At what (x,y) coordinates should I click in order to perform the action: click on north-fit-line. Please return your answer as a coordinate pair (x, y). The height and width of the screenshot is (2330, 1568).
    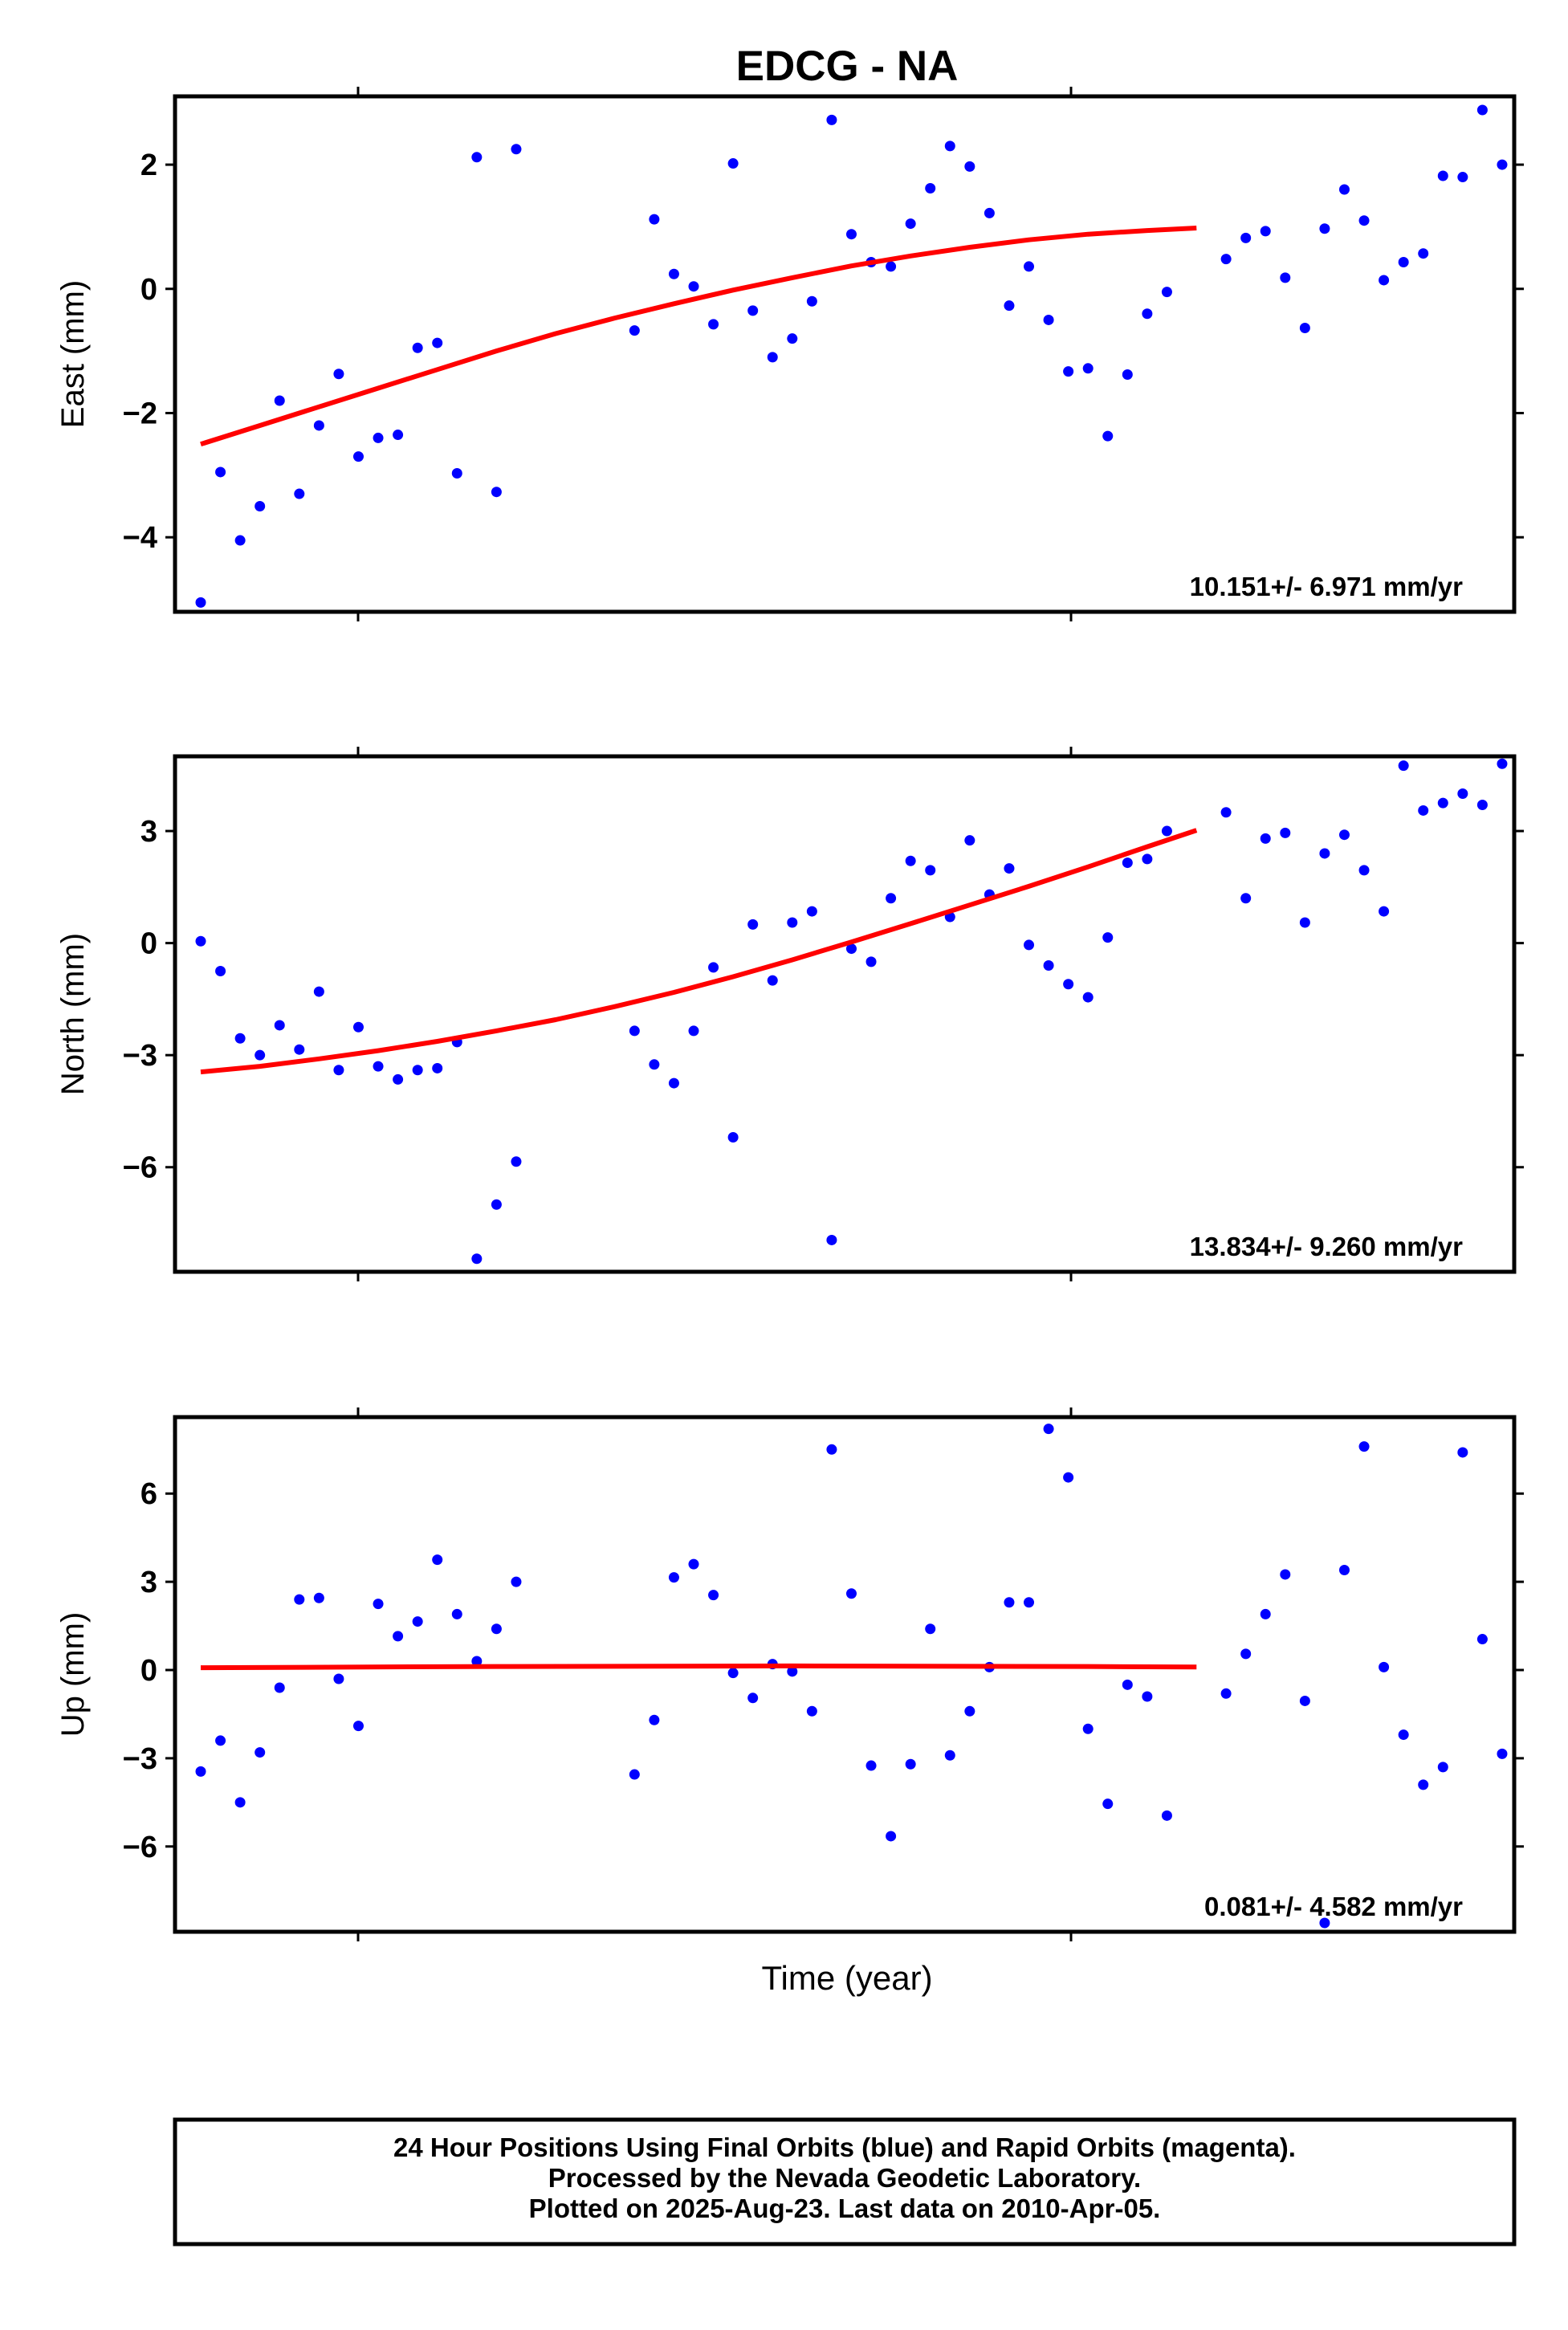
    Looking at the image, I should click on (699, 951).